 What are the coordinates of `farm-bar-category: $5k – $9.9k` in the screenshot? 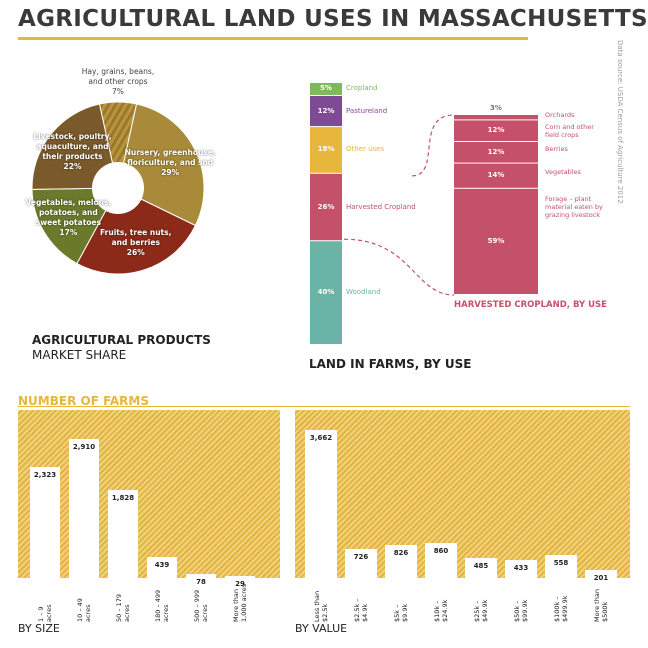 It's located at (401, 613).